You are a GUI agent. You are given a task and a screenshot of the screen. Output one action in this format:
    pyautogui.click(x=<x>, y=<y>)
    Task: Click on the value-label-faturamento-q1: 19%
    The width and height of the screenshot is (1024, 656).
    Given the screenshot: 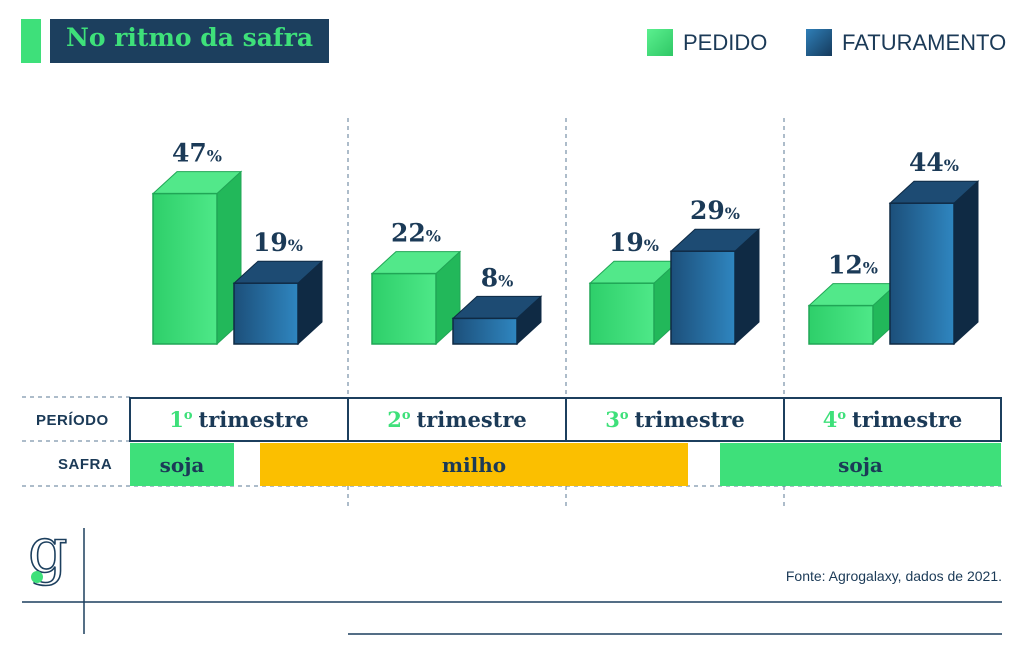 What is the action you would take?
    pyautogui.click(x=278, y=242)
    